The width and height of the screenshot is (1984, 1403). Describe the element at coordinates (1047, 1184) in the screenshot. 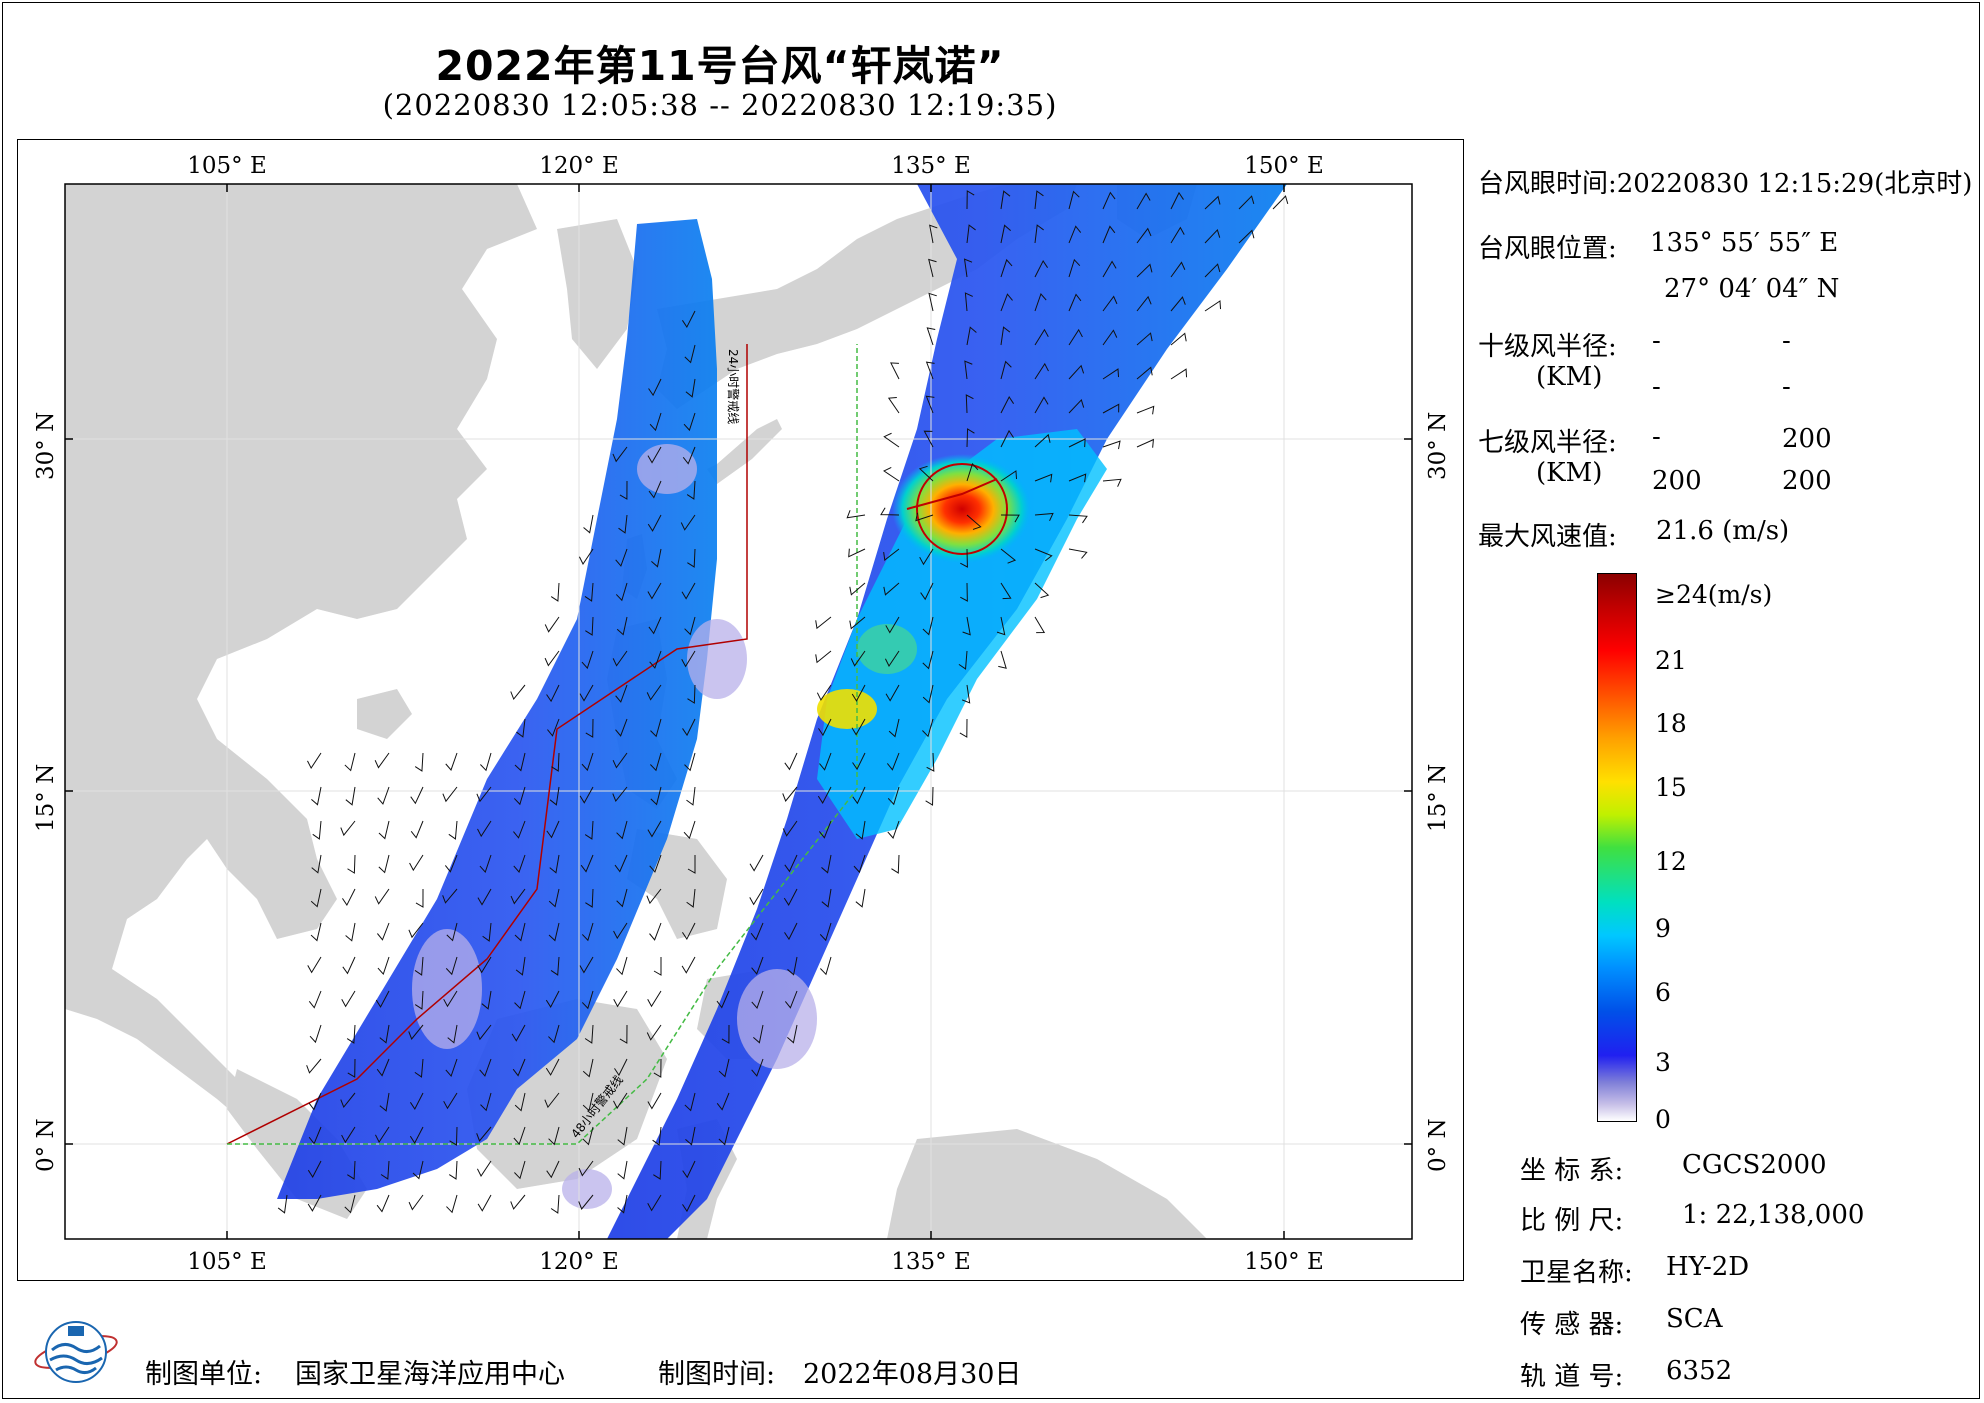

I see `new-guinea` at that location.